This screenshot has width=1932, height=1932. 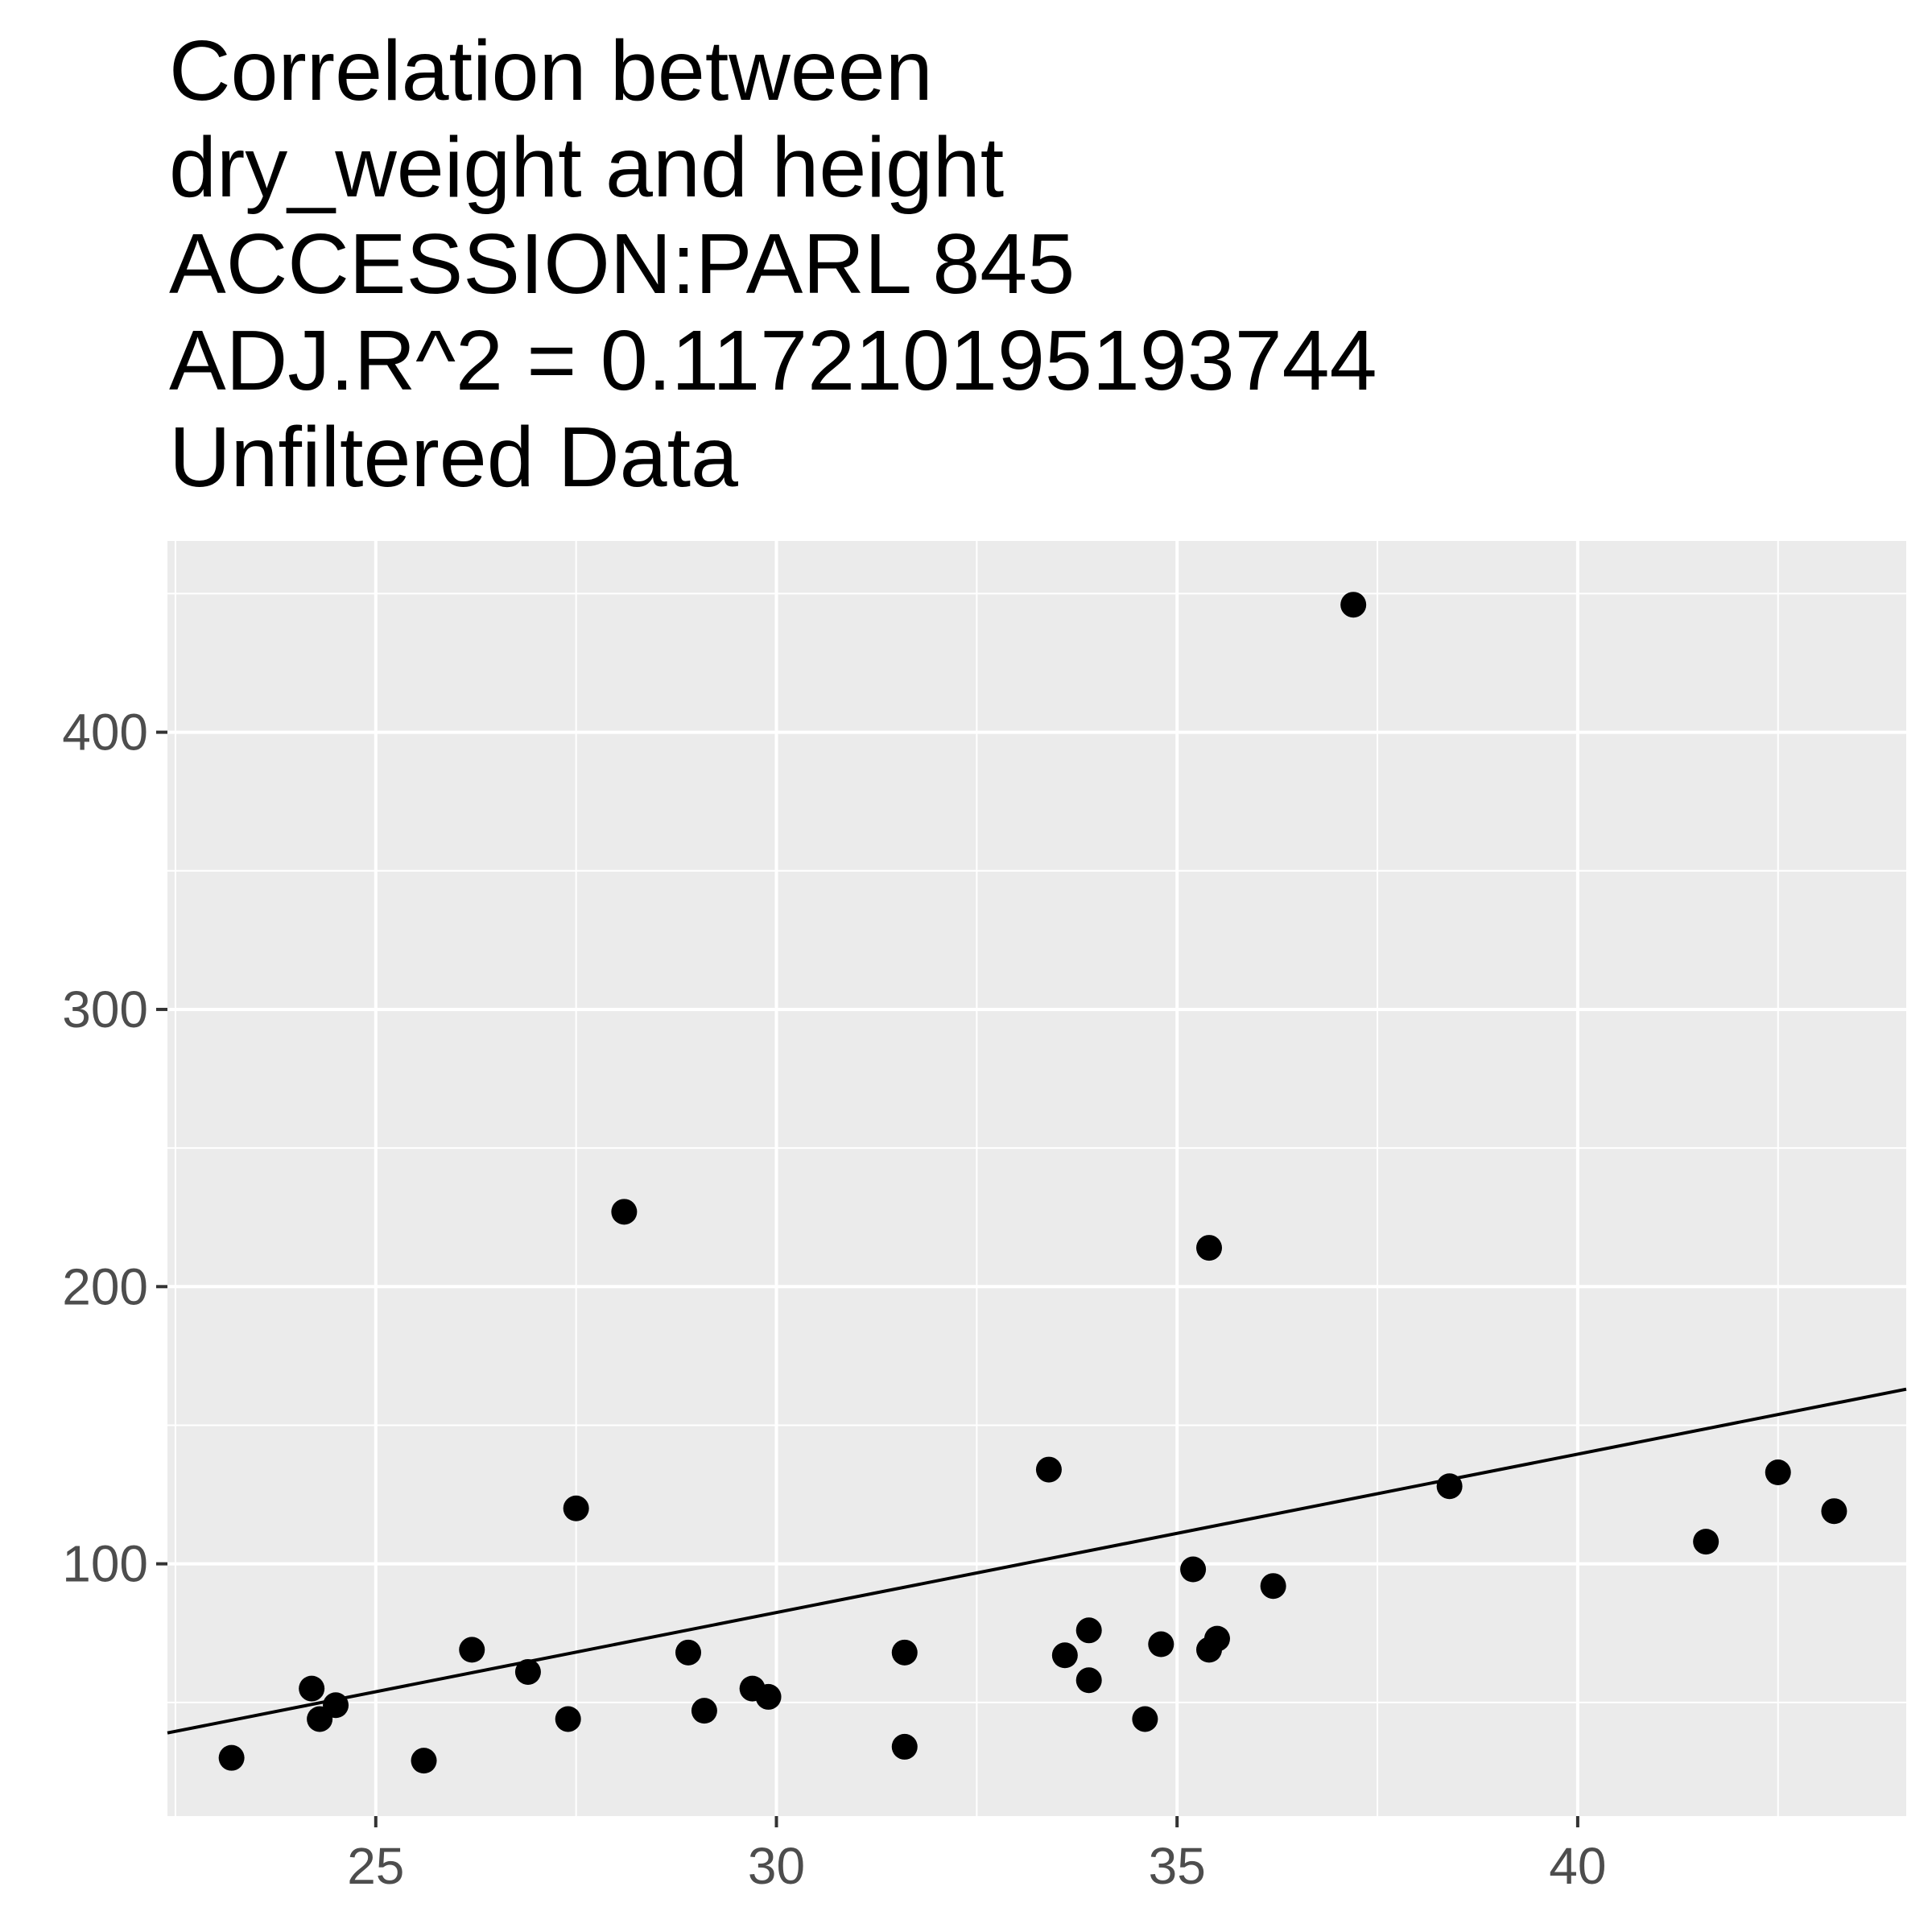 I want to click on y-tick-label: 100, so click(x=105, y=1564).